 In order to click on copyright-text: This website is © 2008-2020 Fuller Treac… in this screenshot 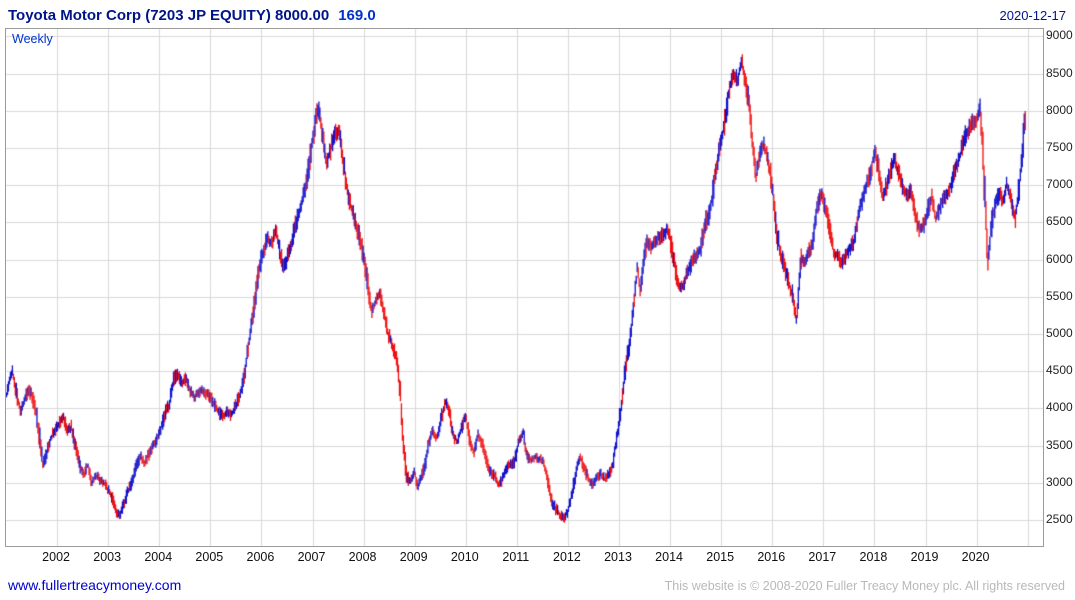, I will do `click(864, 586)`.